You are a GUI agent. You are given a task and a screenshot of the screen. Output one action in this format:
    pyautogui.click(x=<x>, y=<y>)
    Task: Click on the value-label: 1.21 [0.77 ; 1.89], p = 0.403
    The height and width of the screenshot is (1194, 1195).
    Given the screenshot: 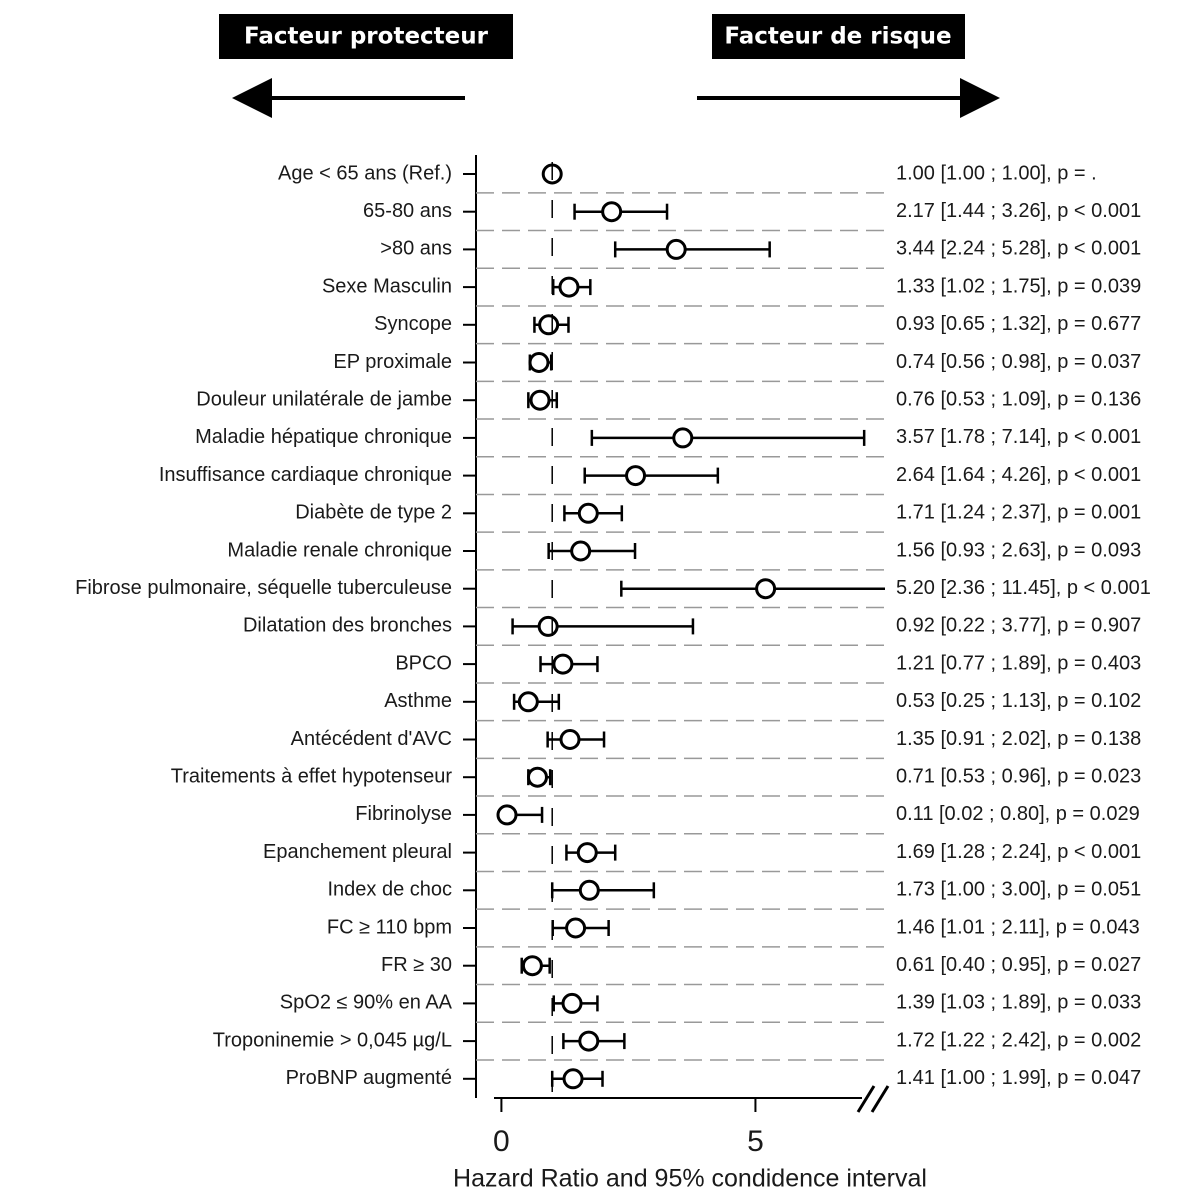 What is the action you would take?
    pyautogui.click(x=1018, y=663)
    